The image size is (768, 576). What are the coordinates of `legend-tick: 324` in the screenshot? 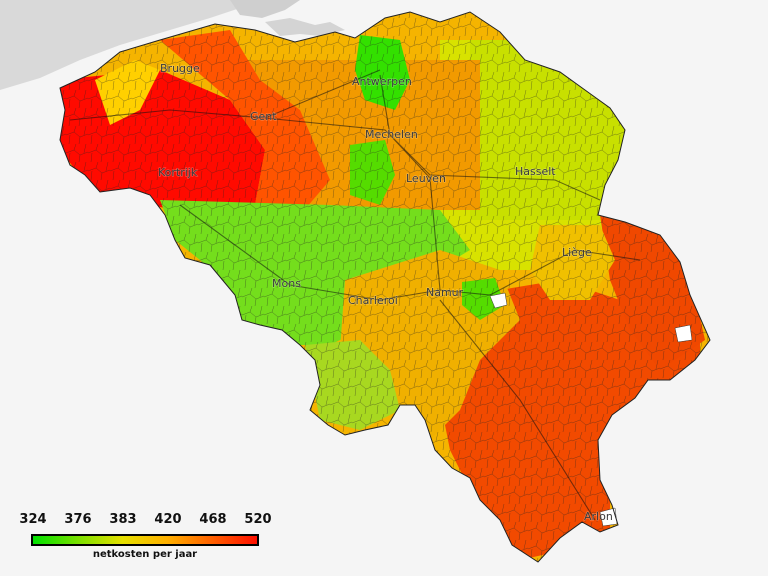 It's located at (33, 519).